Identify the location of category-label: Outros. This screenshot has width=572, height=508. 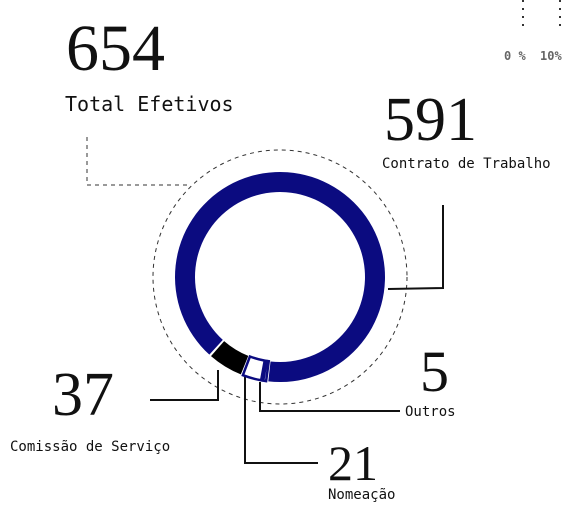
(430, 412).